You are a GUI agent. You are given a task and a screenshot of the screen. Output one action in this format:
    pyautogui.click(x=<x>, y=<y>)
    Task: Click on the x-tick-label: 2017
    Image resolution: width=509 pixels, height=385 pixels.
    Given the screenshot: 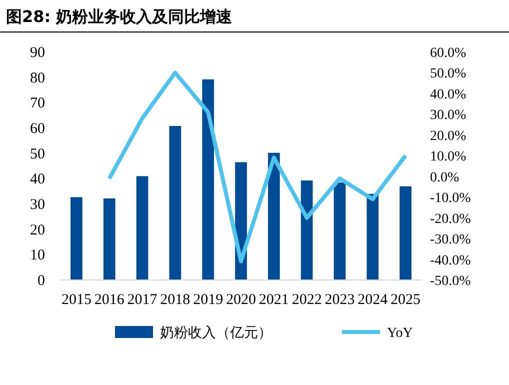 What is the action you would take?
    pyautogui.click(x=142, y=300)
    